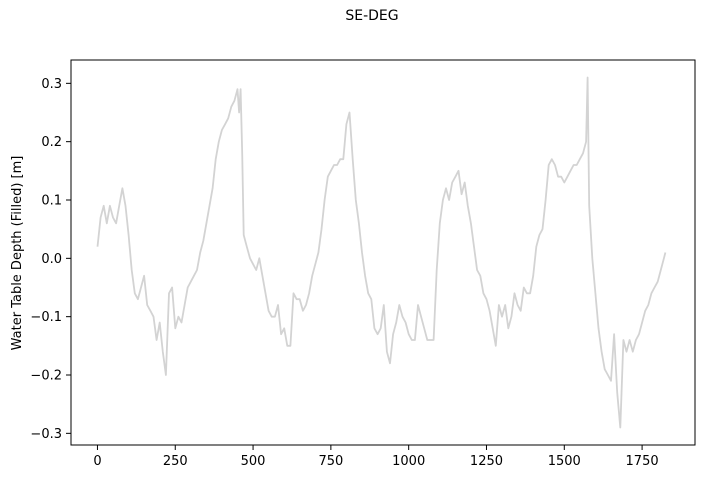 This screenshot has height=478, width=703. What do you see at coordinates (51, 201) in the screenshot?
I see `y-tick-label: 0.1` at bounding box center [51, 201].